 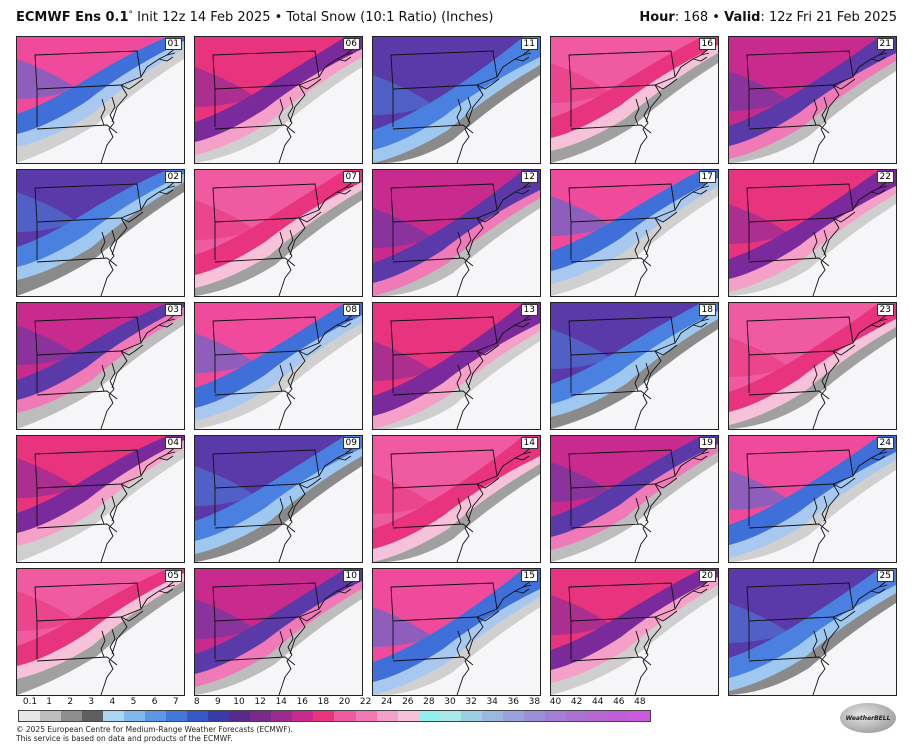 I want to click on ensemble-member-panel: 20, so click(x=634, y=632).